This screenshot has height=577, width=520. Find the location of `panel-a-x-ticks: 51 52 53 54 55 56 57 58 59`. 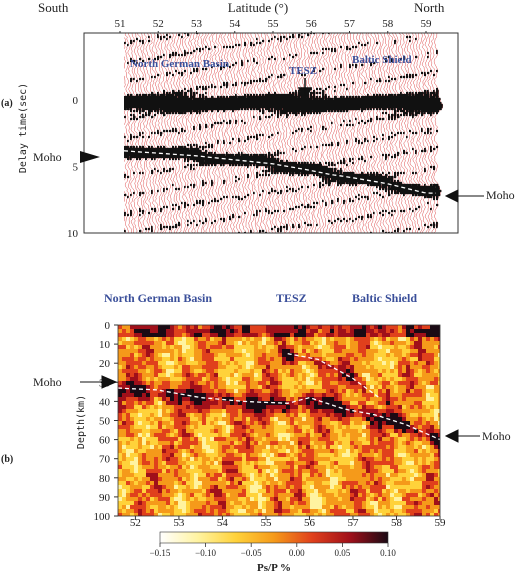

panel-a-x-ticks: 51 52 53 54 55 56 57 58 59 is located at coordinates (273, 26).